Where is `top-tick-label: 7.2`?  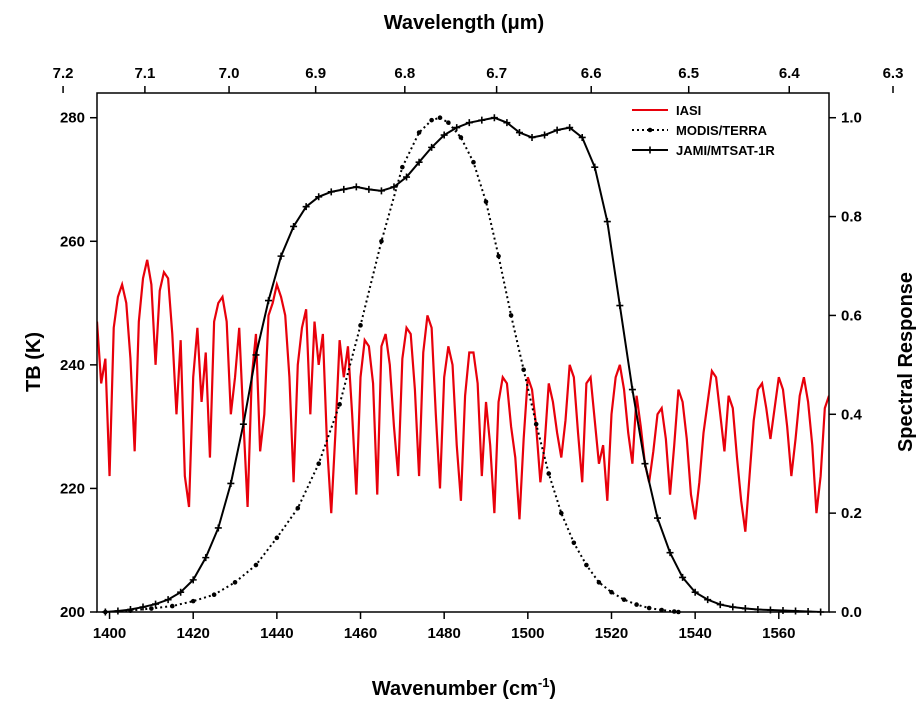
top-tick-label: 7.2 is located at coordinates (63, 73).